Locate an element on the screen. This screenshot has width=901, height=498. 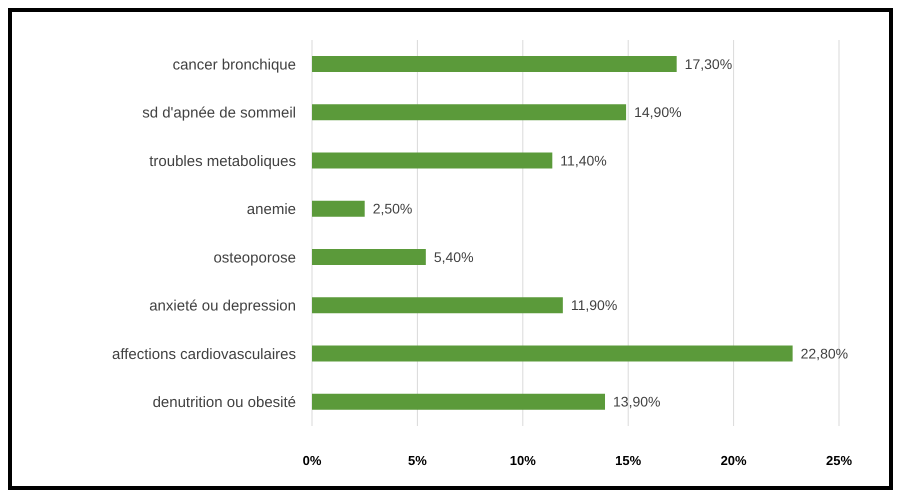
y-tick-label: sd d'apnée de sommeil is located at coordinates (219, 113).